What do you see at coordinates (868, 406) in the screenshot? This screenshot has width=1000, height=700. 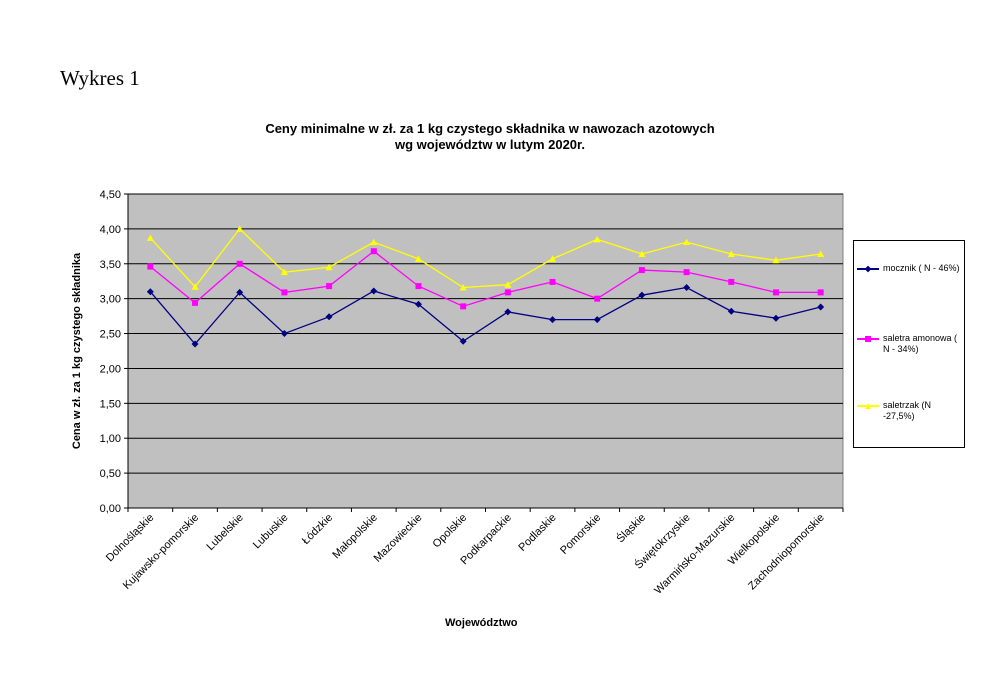 I see `legend-swatch-saletrzak` at bounding box center [868, 406].